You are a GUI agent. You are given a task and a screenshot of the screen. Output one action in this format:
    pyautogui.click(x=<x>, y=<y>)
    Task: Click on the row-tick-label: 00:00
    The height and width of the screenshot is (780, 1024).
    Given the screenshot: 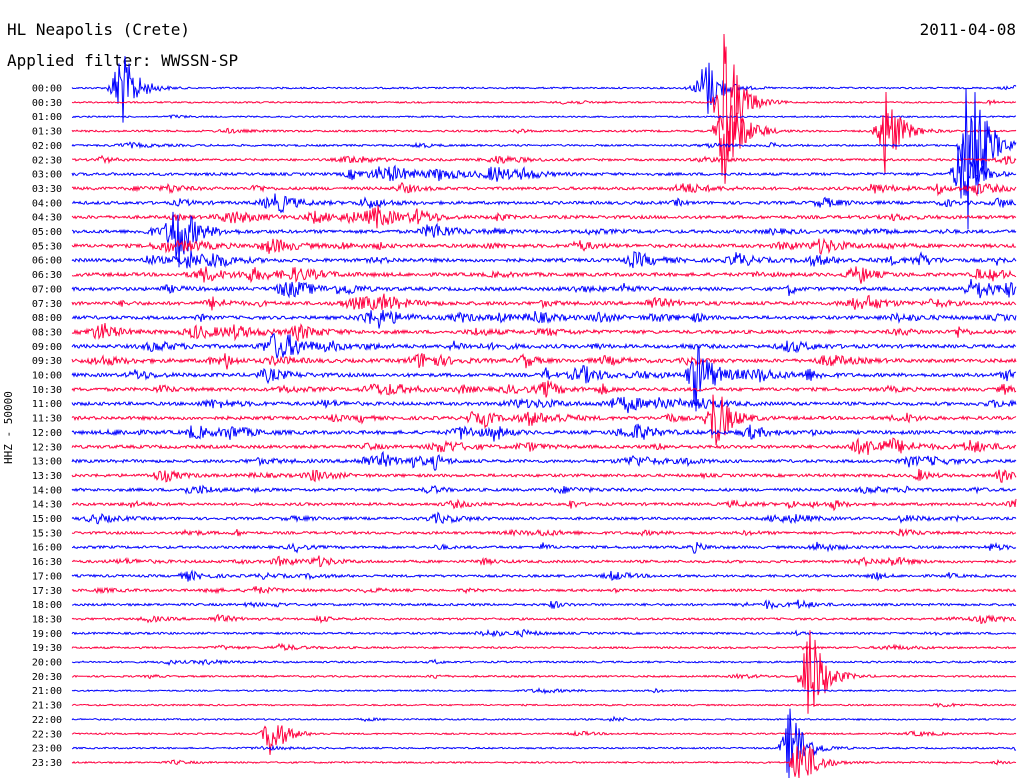 What is the action you would take?
    pyautogui.click(x=47, y=89)
    